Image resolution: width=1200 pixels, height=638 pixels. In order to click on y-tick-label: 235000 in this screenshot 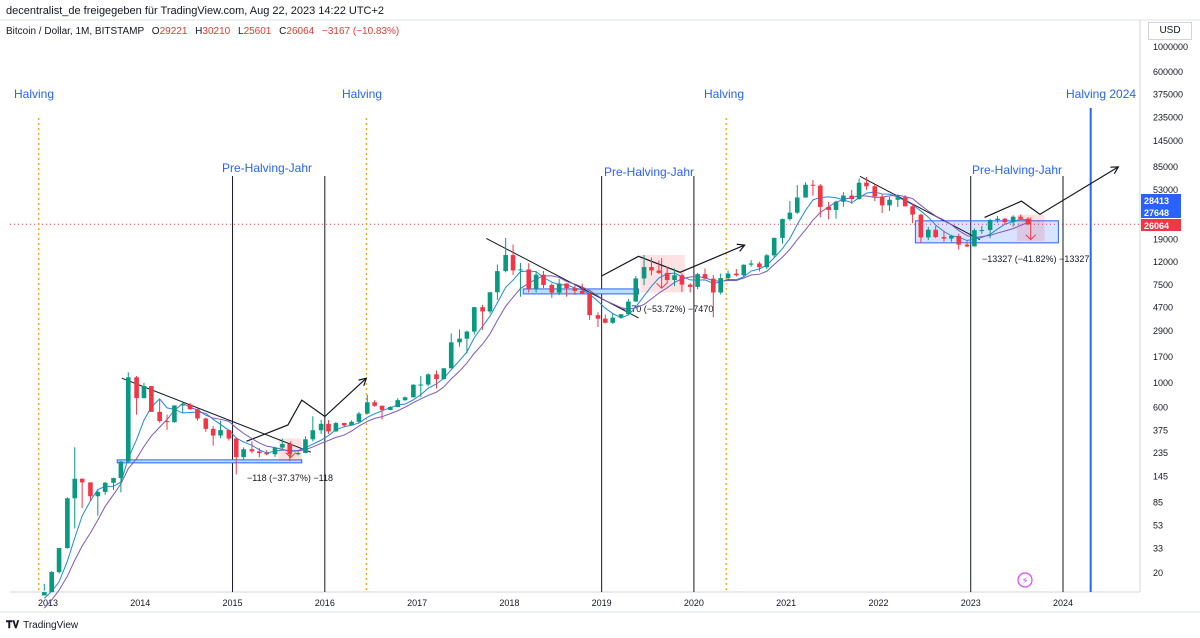, I will do `click(1168, 117)`.